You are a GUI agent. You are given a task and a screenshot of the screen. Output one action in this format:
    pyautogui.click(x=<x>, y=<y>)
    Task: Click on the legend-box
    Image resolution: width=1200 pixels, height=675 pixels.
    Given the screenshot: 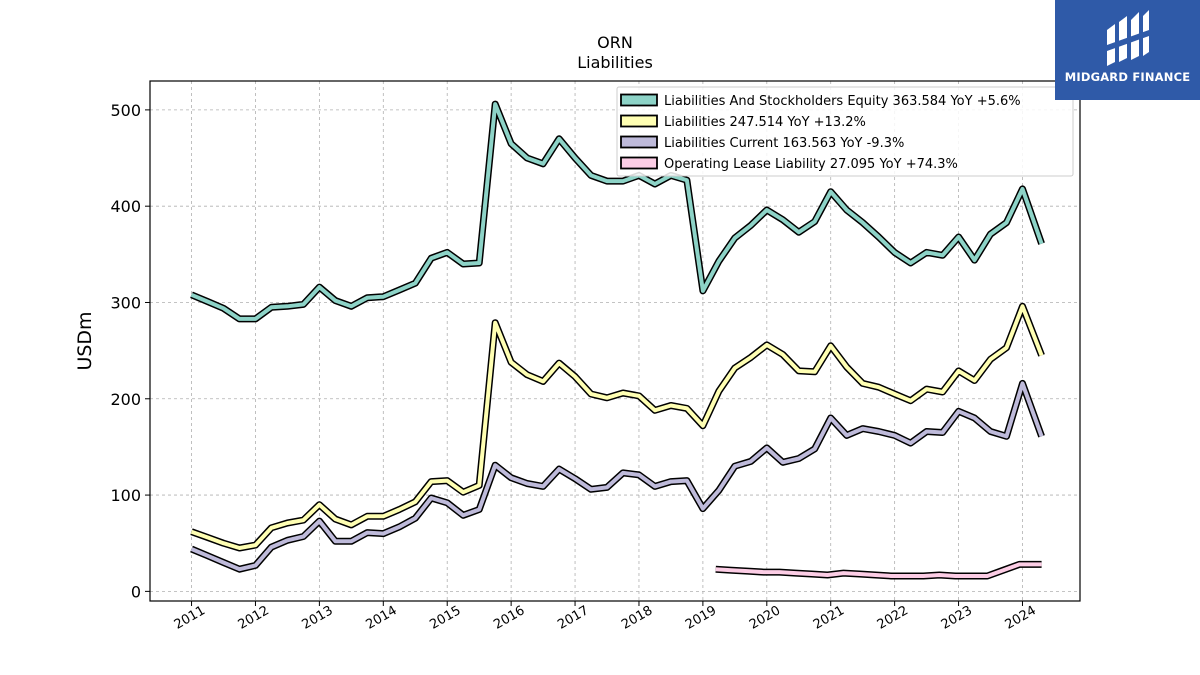 What is the action you would take?
    pyautogui.click(x=845, y=131)
    